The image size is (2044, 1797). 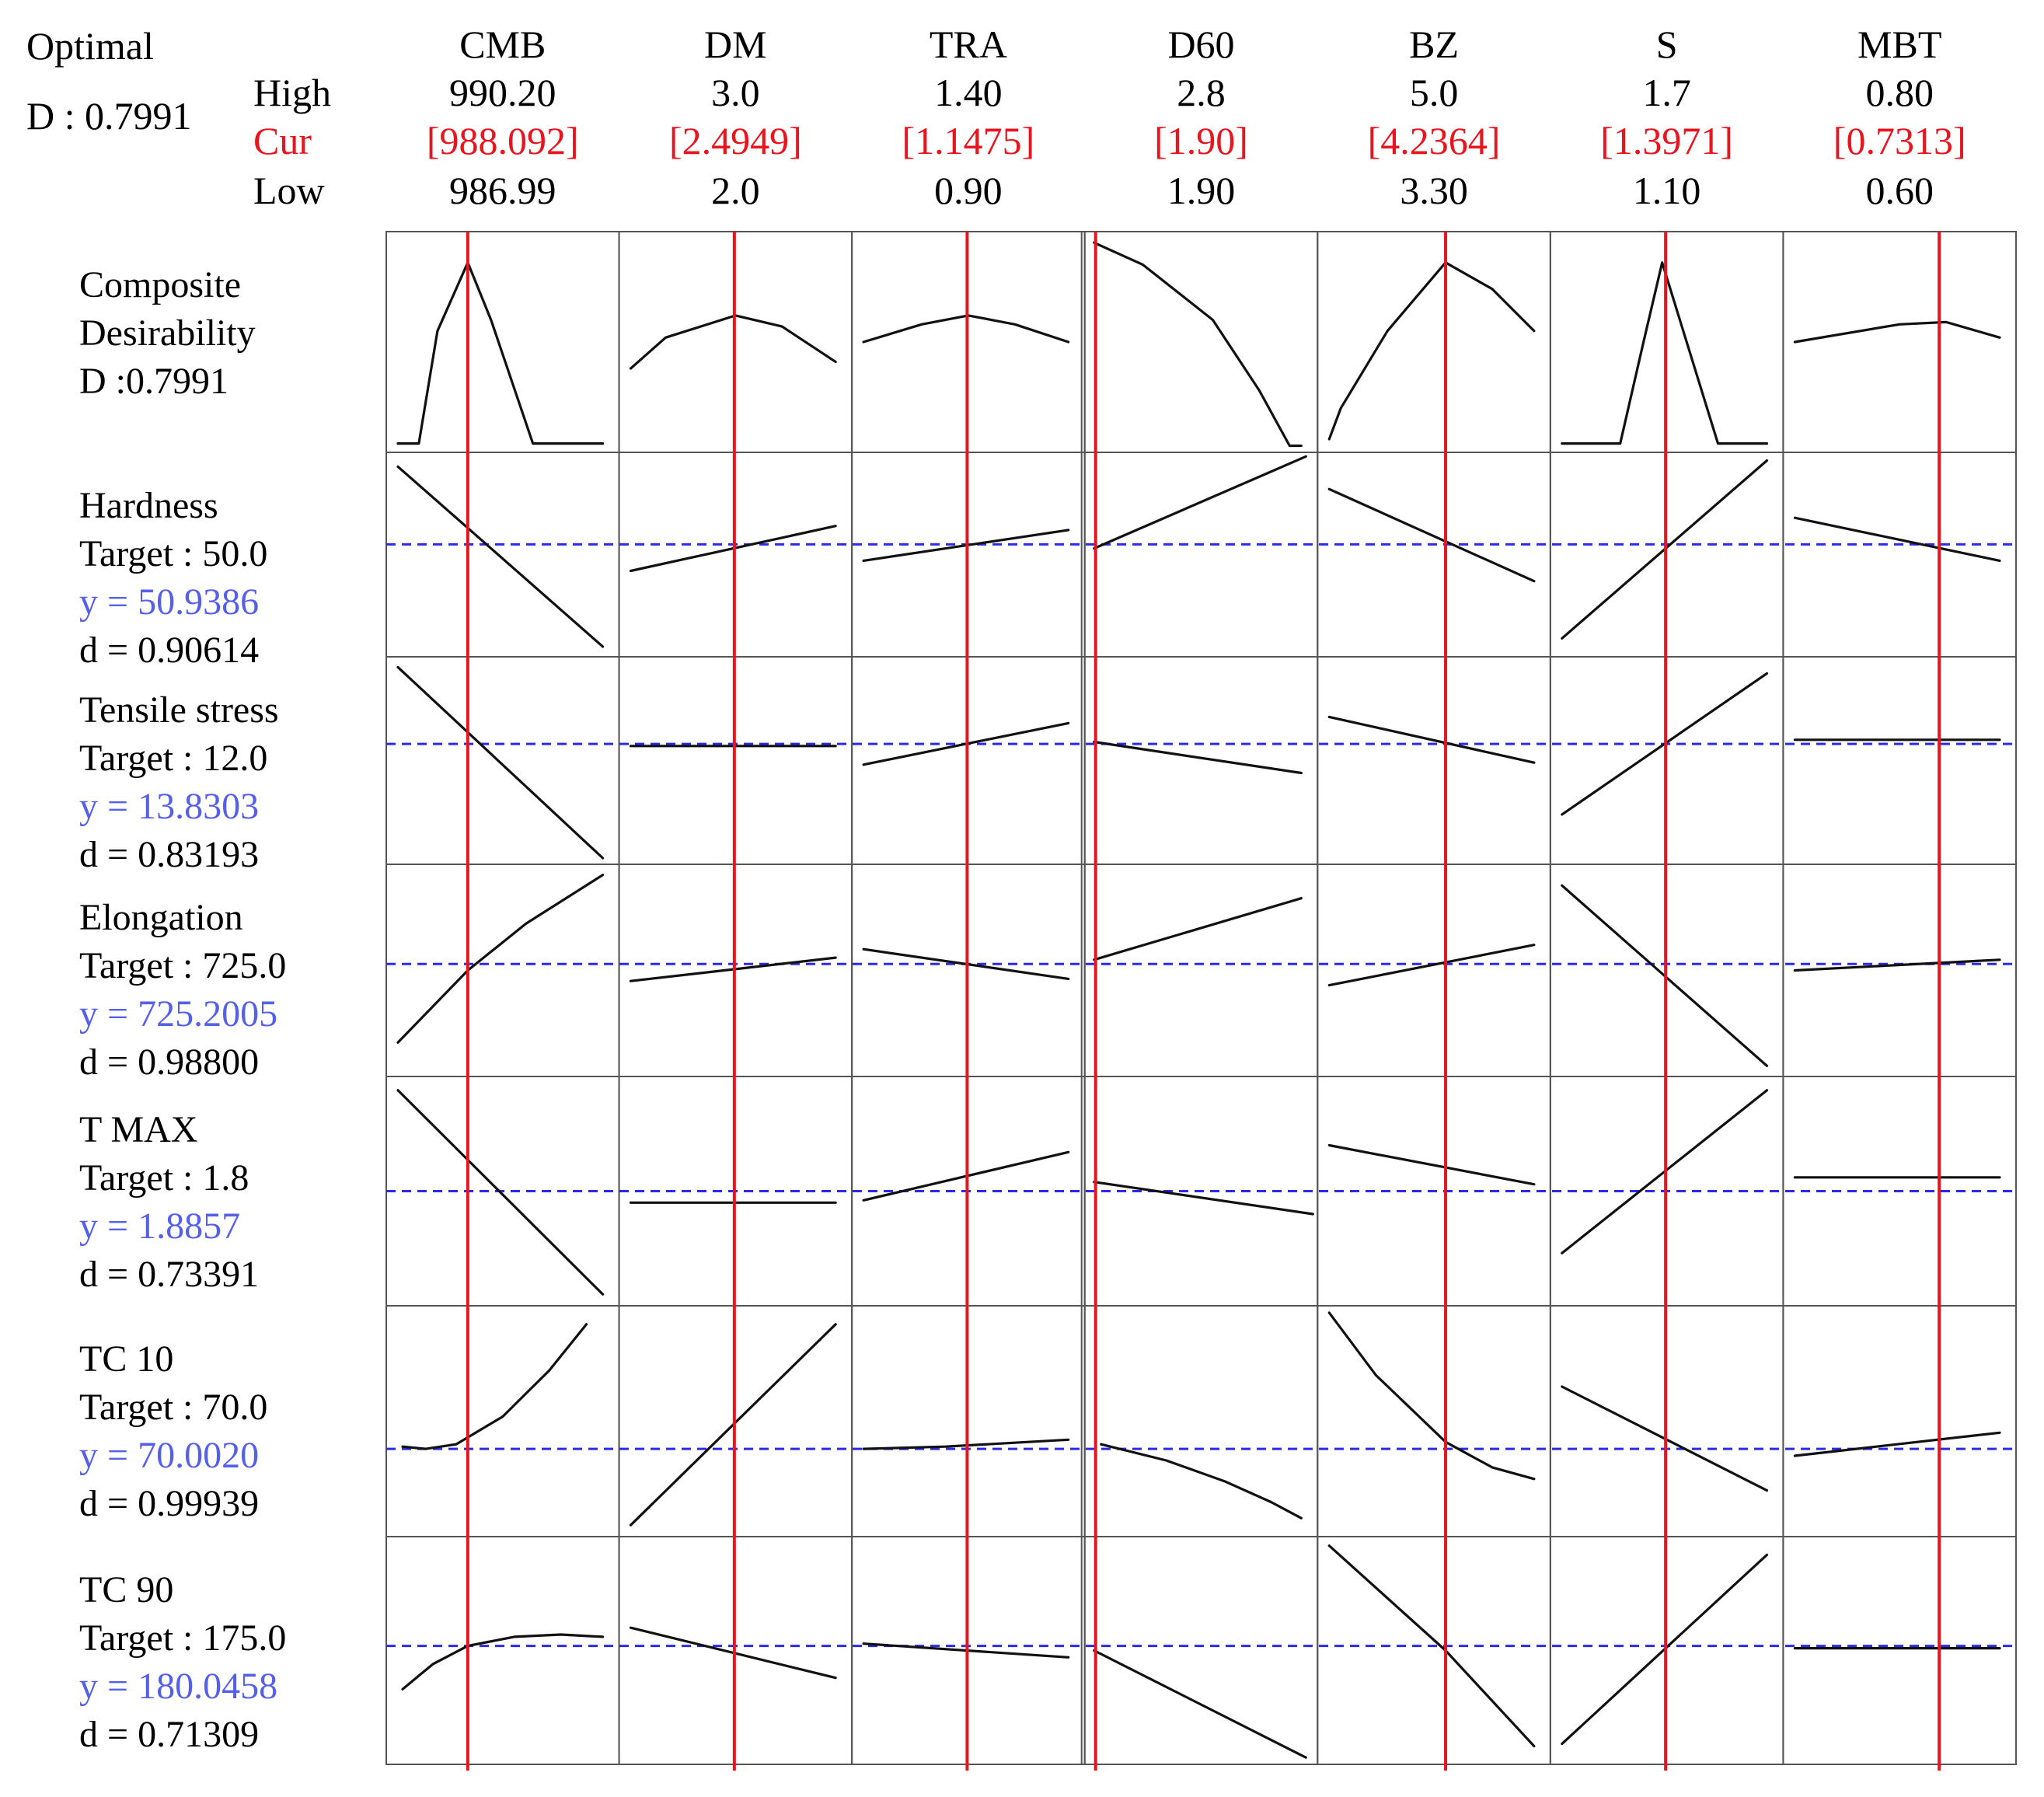 What do you see at coordinates (969, 92) in the screenshot?
I see `factor-high-tra: 1.40` at bounding box center [969, 92].